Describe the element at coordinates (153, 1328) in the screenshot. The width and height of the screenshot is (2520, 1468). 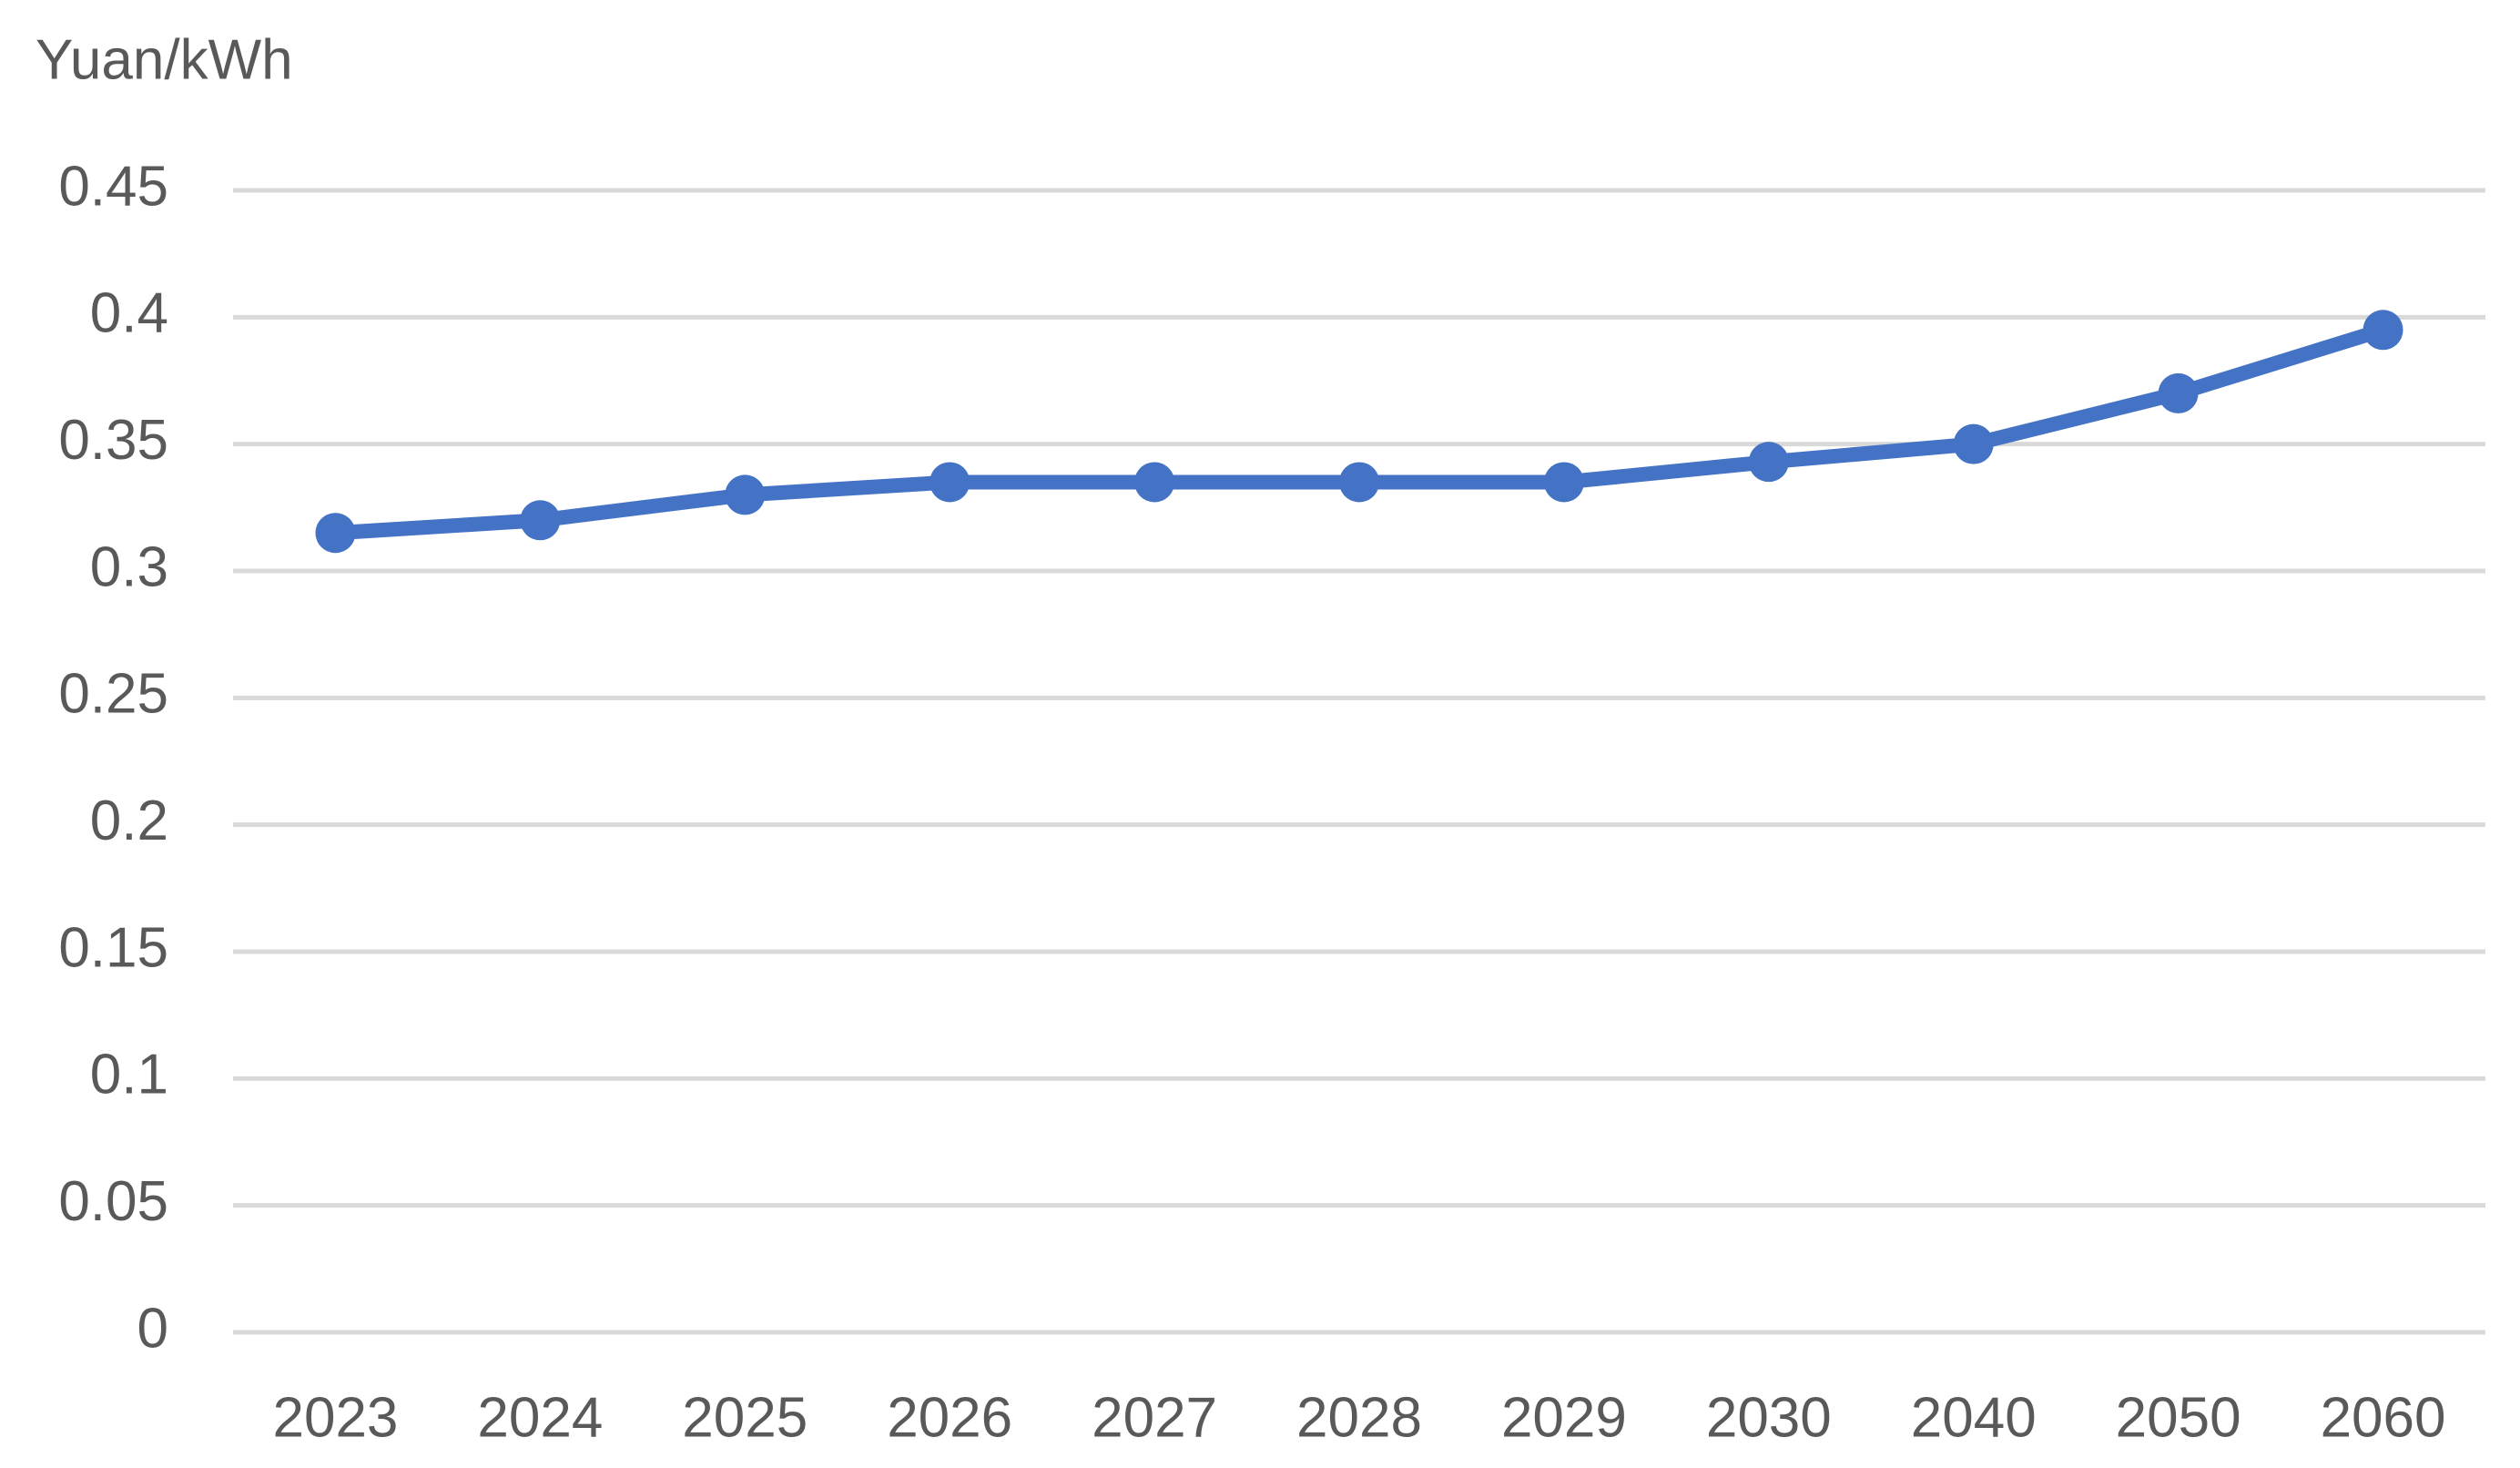
I see `y-tick-label: 0` at that location.